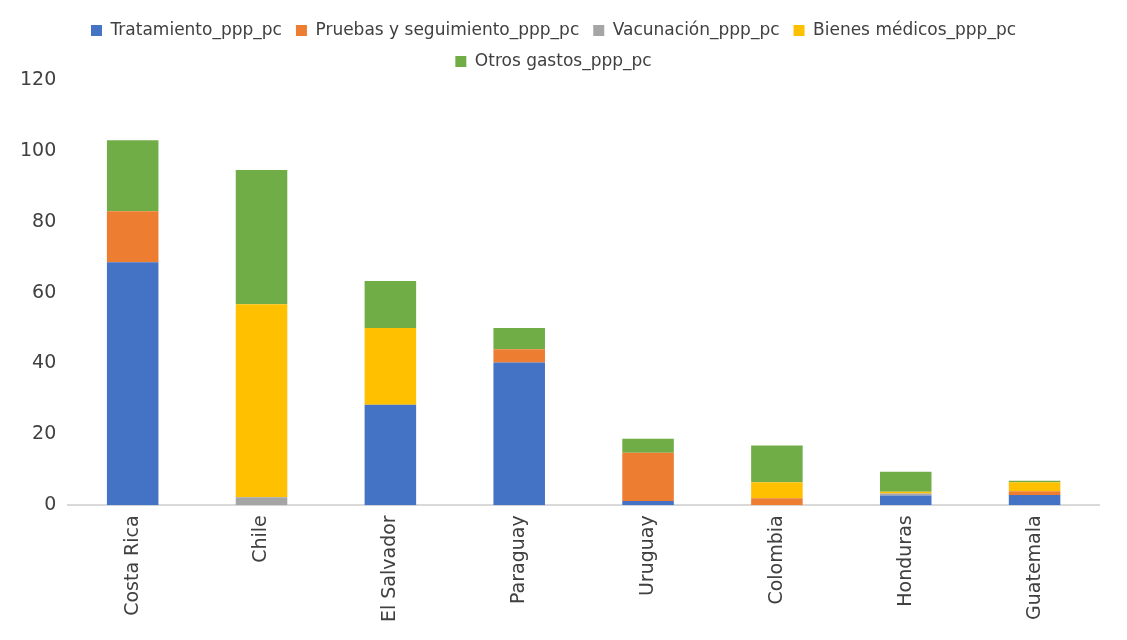 The image size is (1127, 640). What do you see at coordinates (44, 361) in the screenshot?
I see `y-tick-label: 40` at bounding box center [44, 361].